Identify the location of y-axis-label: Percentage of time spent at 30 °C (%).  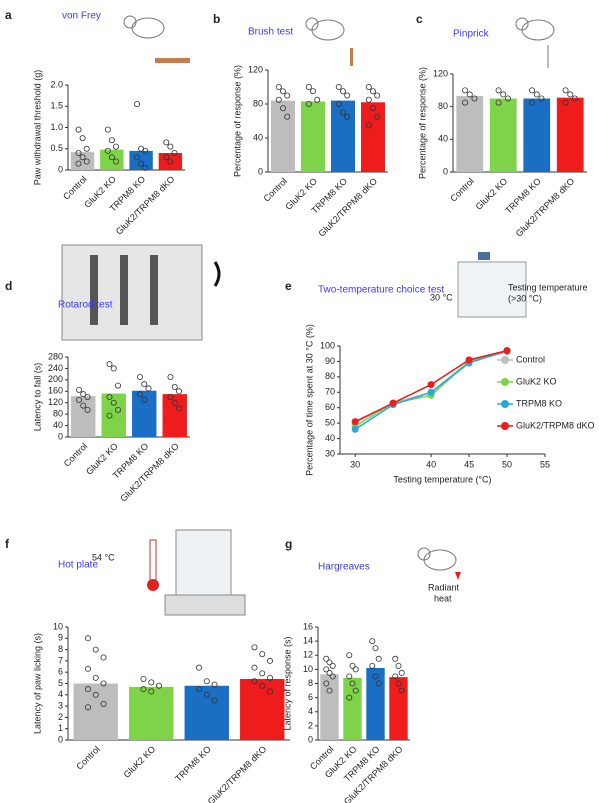
(309, 400).